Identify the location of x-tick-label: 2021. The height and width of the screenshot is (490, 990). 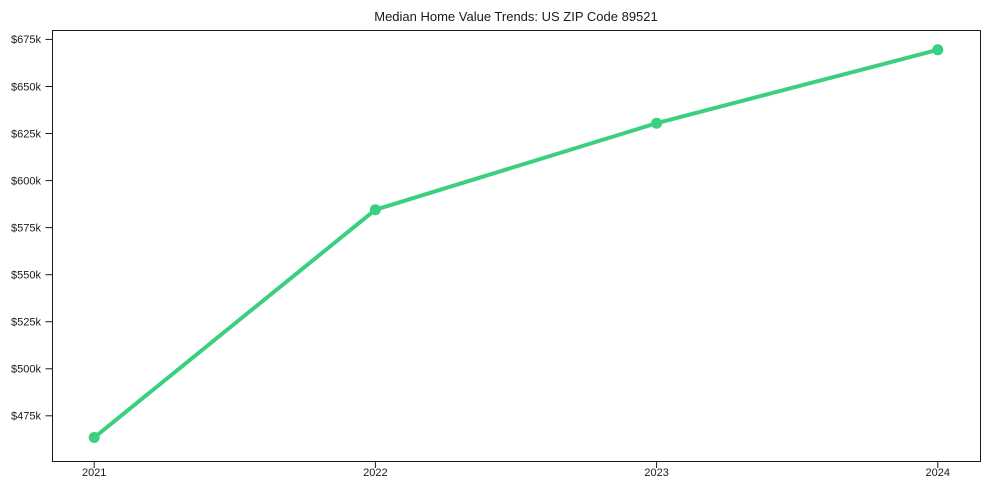
(94, 473).